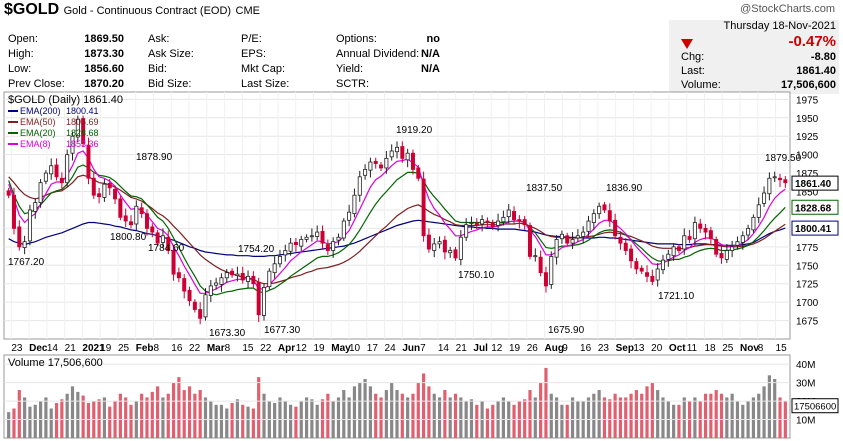 The width and height of the screenshot is (843, 441). Describe the element at coordinates (805, 384) in the screenshot. I see `volume-y-tick: 30M` at that location.